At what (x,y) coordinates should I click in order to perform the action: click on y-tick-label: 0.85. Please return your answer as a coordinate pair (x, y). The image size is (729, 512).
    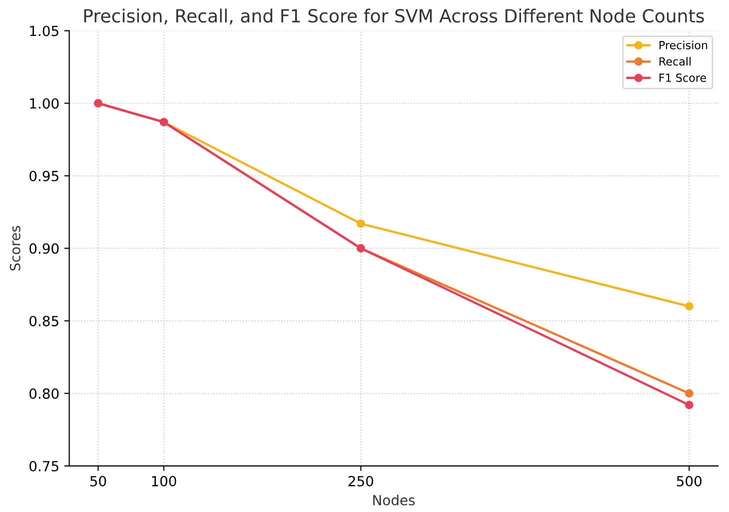
    Looking at the image, I should click on (44, 321).